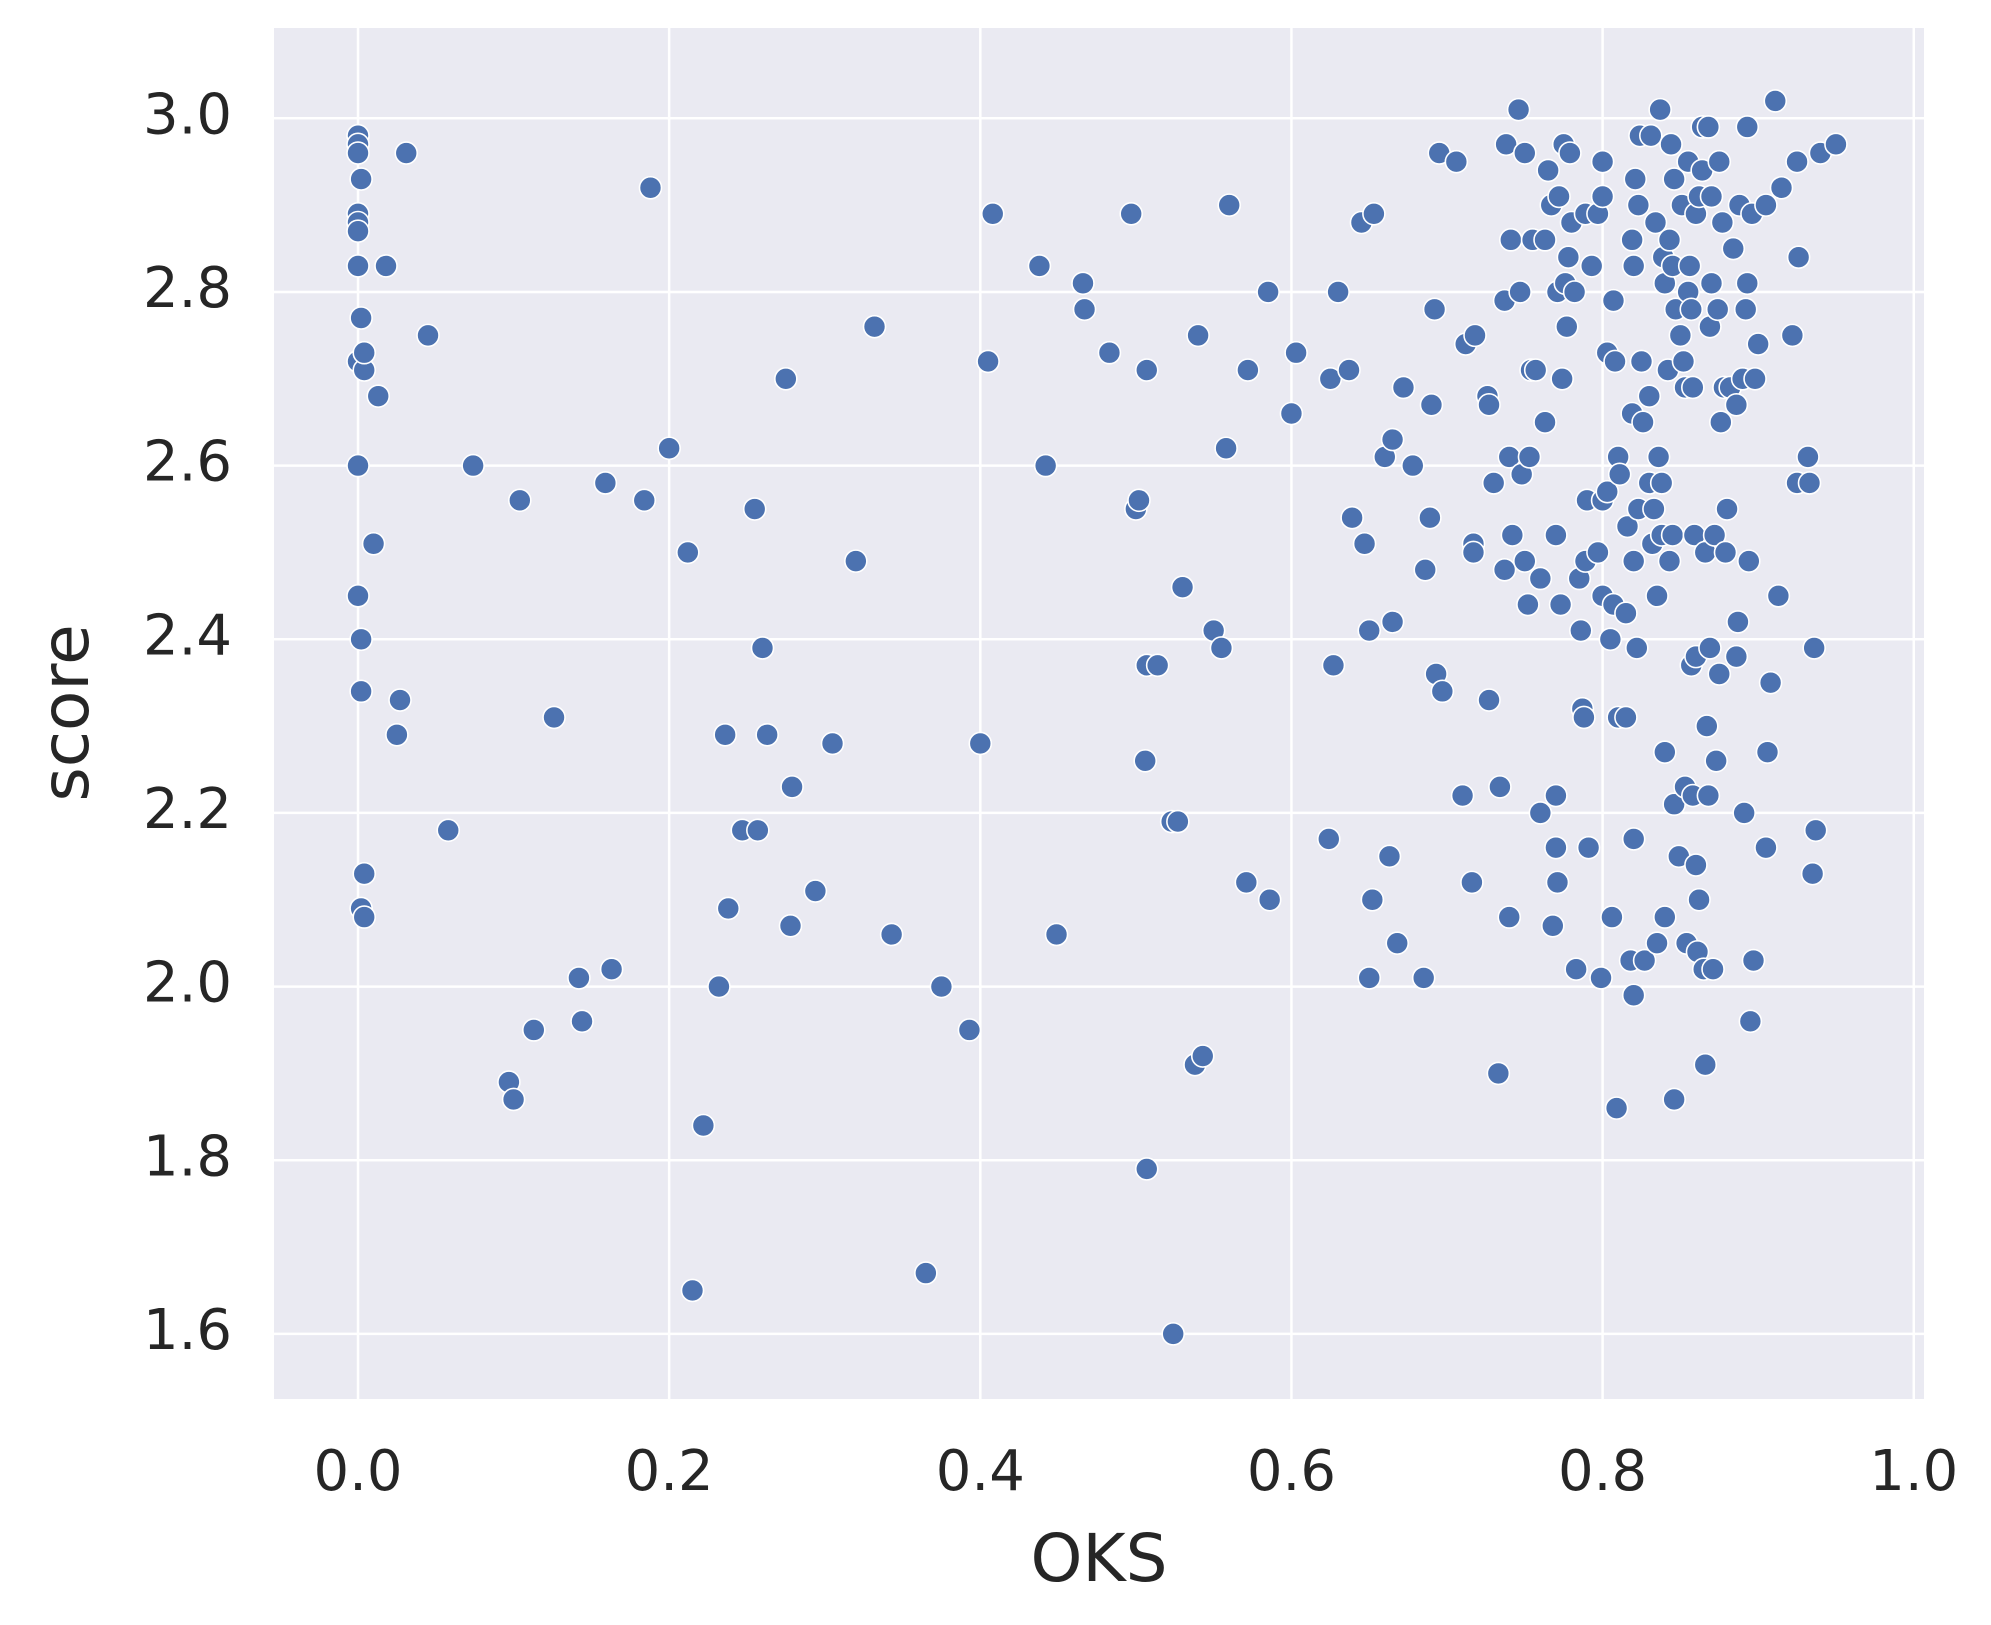 The width and height of the screenshot is (1991, 1625). What do you see at coordinates (187, 114) in the screenshot?
I see `y-tick-label: 3.0` at bounding box center [187, 114].